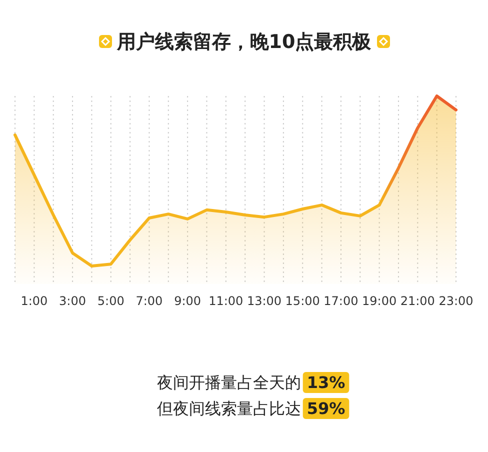 The width and height of the screenshot is (488, 452). Describe the element at coordinates (188, 301) in the screenshot. I see `x-tick-label: 9:00` at that location.